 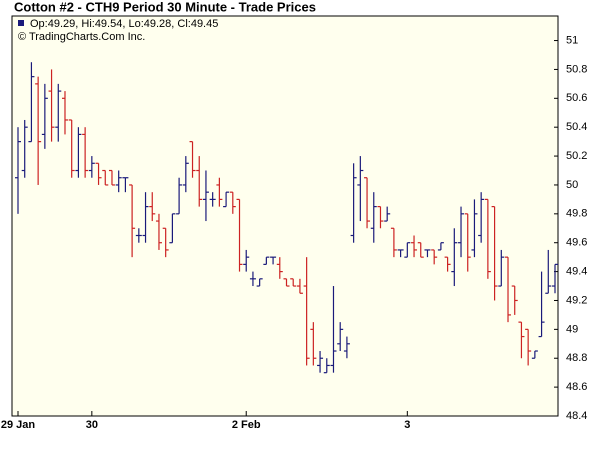 What do you see at coordinates (18, 425) in the screenshot?
I see `x-tick-label: 29 Jan` at bounding box center [18, 425].